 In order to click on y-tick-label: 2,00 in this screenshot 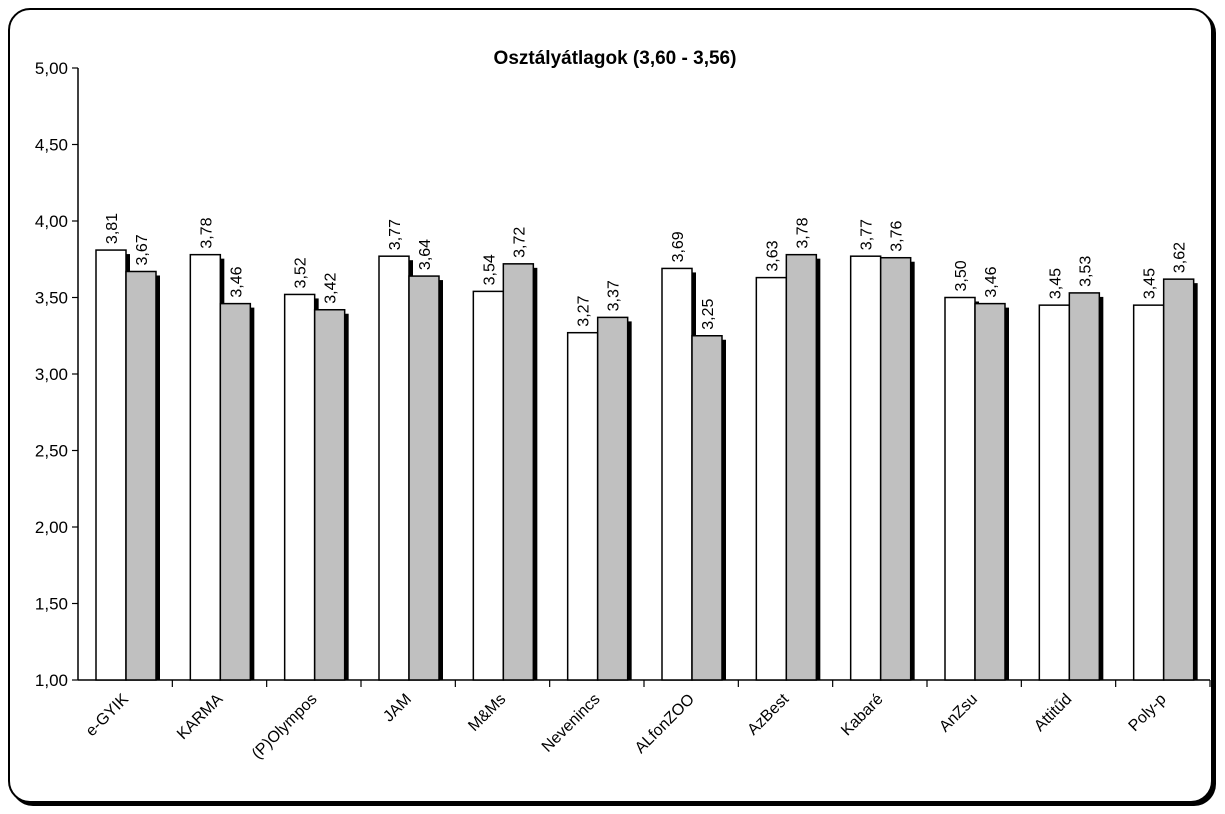, I will do `click(51, 527)`.